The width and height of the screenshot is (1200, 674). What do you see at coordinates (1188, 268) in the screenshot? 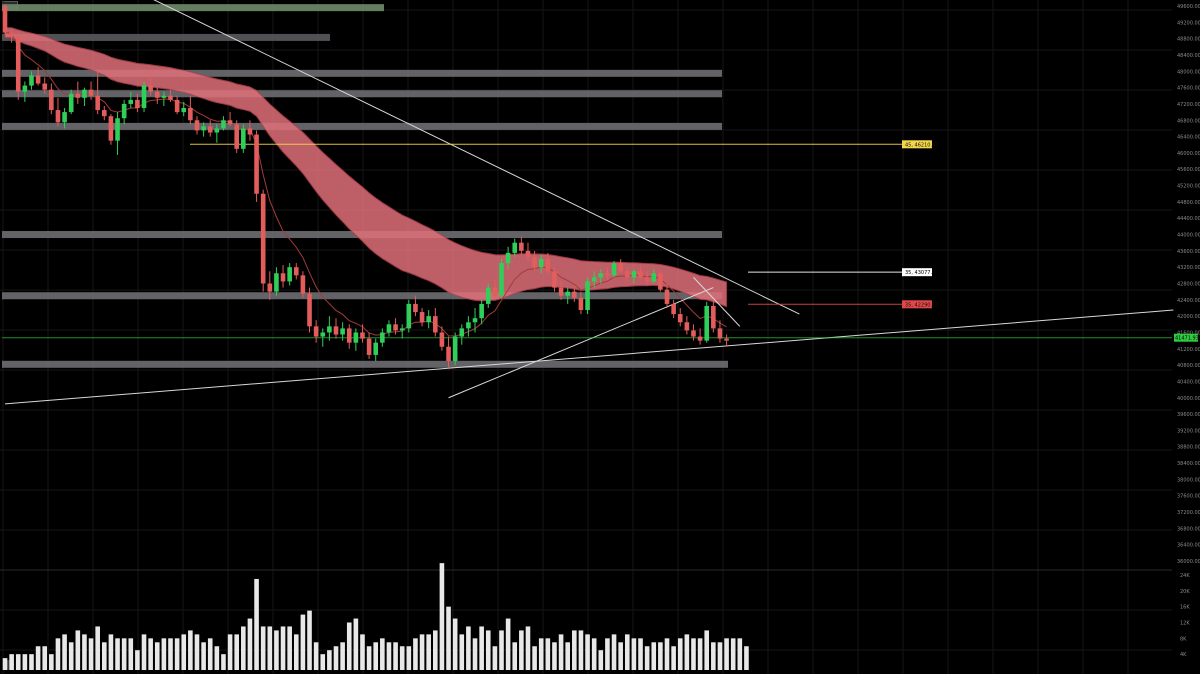
I see `price-tick-label: 43200.00` at bounding box center [1188, 268].